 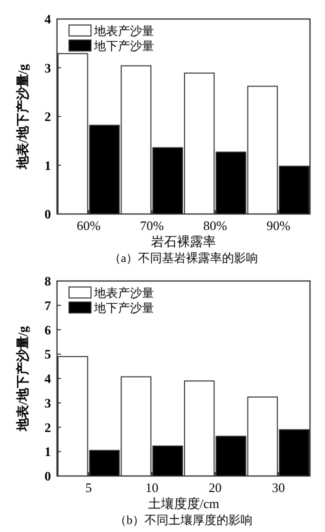 I want to click on y-tick-label: 5, so click(x=48, y=354).